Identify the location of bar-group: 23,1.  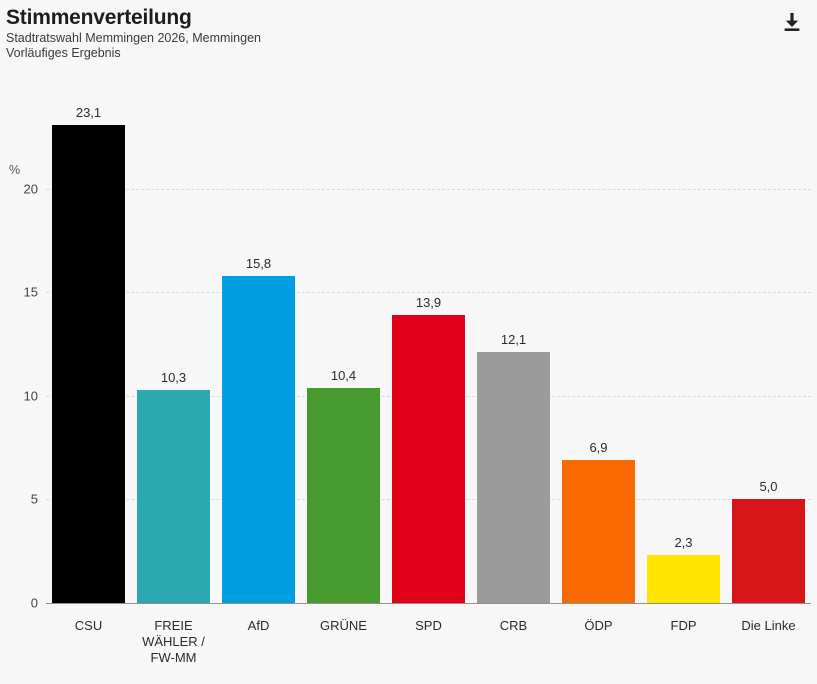
(88, 344).